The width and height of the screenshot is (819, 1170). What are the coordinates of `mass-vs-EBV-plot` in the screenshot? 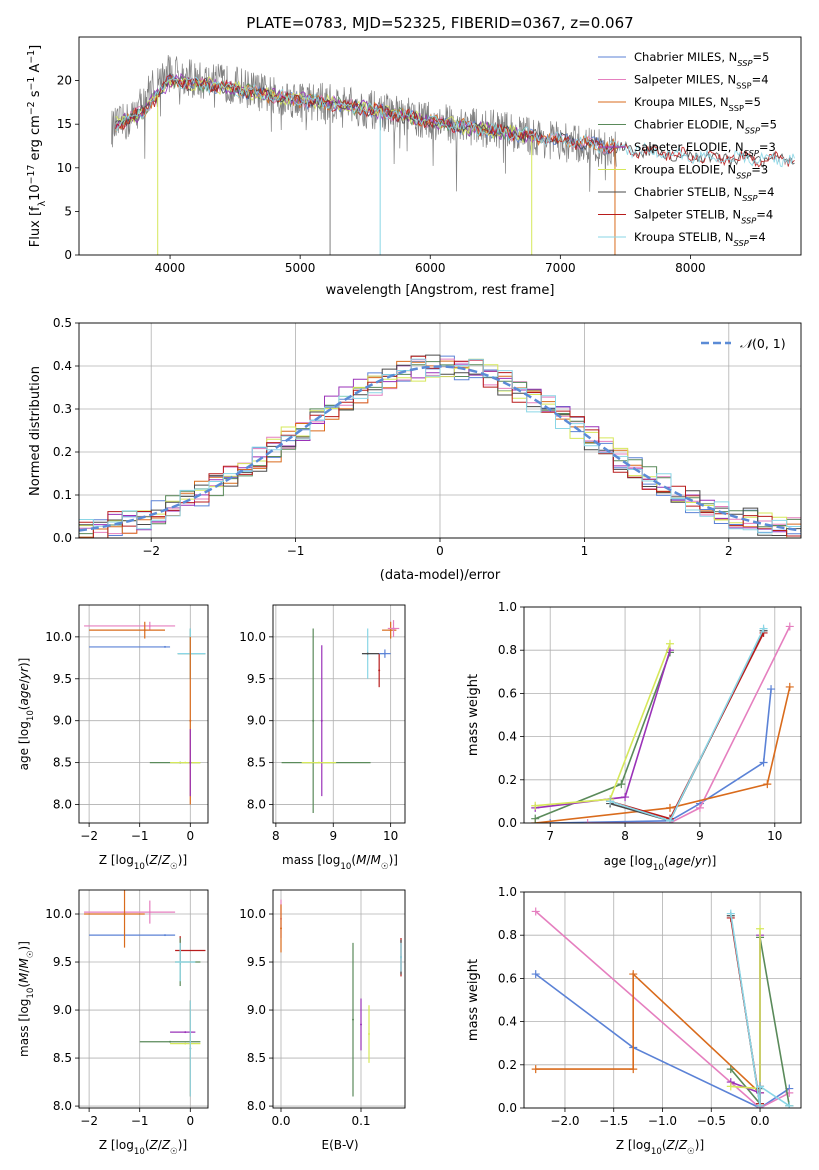 It's located at (337, 1000).